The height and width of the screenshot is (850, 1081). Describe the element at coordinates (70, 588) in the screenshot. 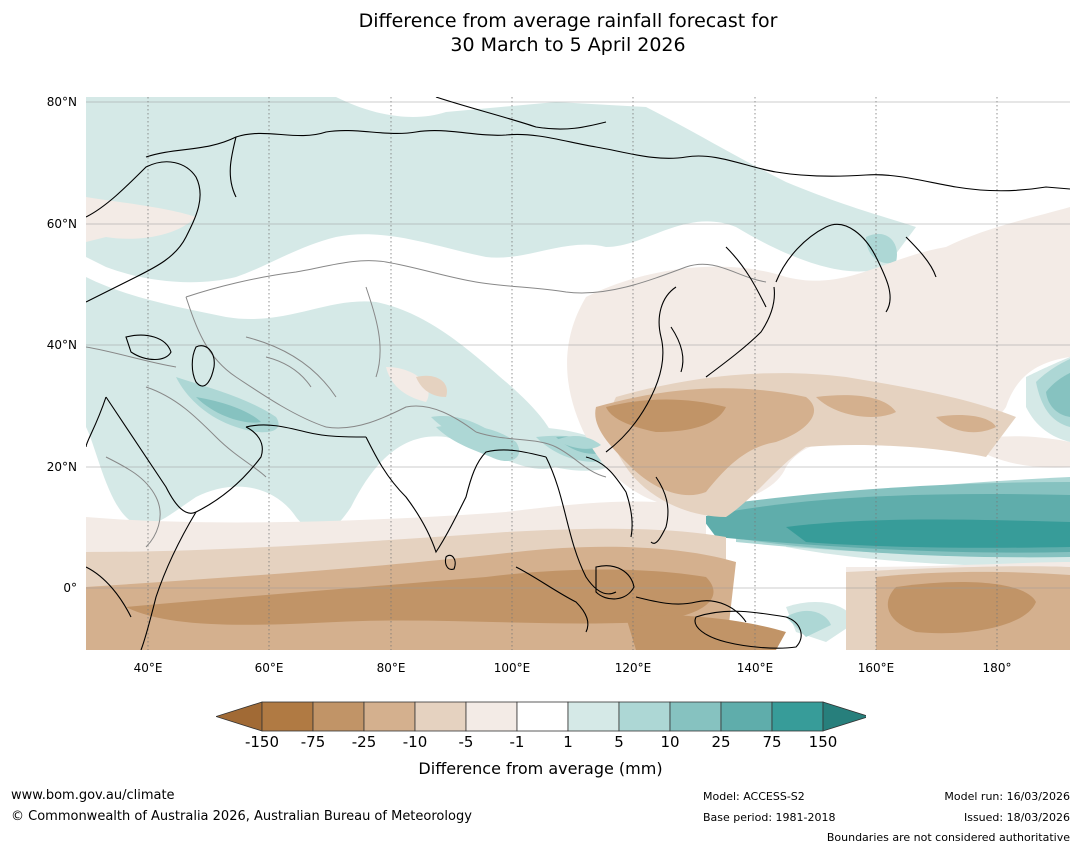

I see `lat-label-0: 0°` at that location.